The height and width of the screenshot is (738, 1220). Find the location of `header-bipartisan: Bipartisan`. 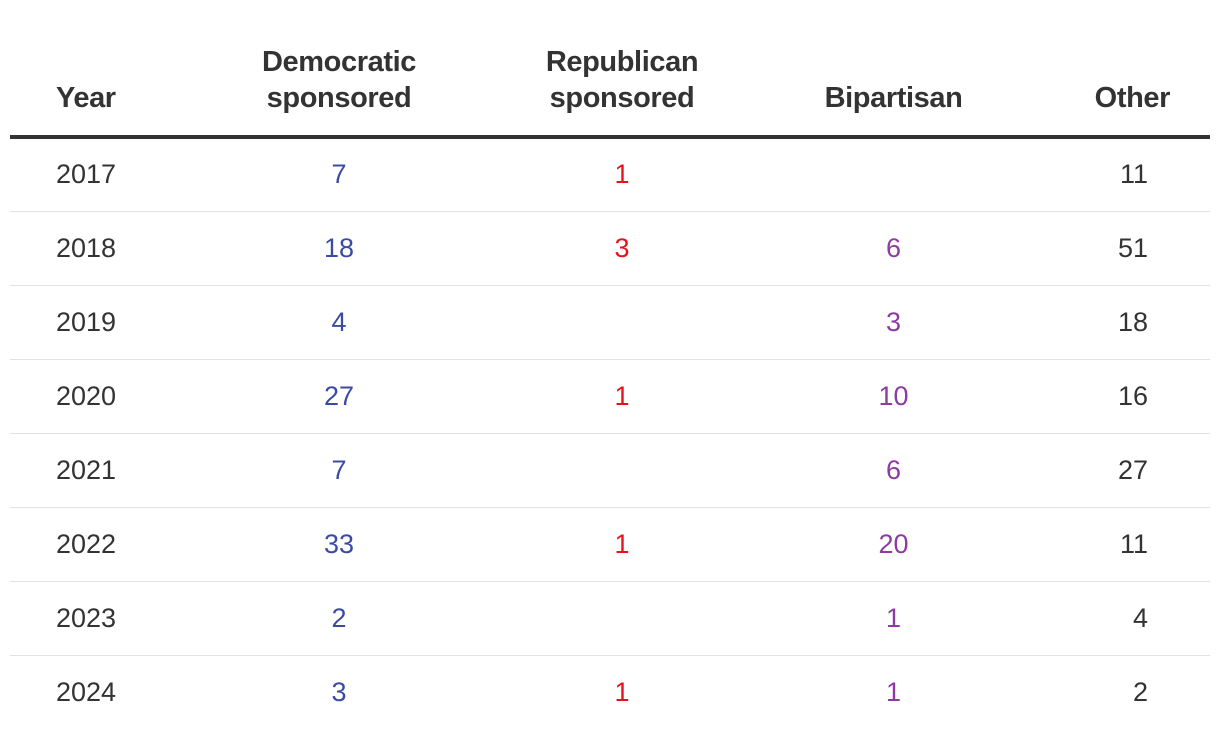

header-bipartisan: Bipartisan is located at coordinates (893, 69).